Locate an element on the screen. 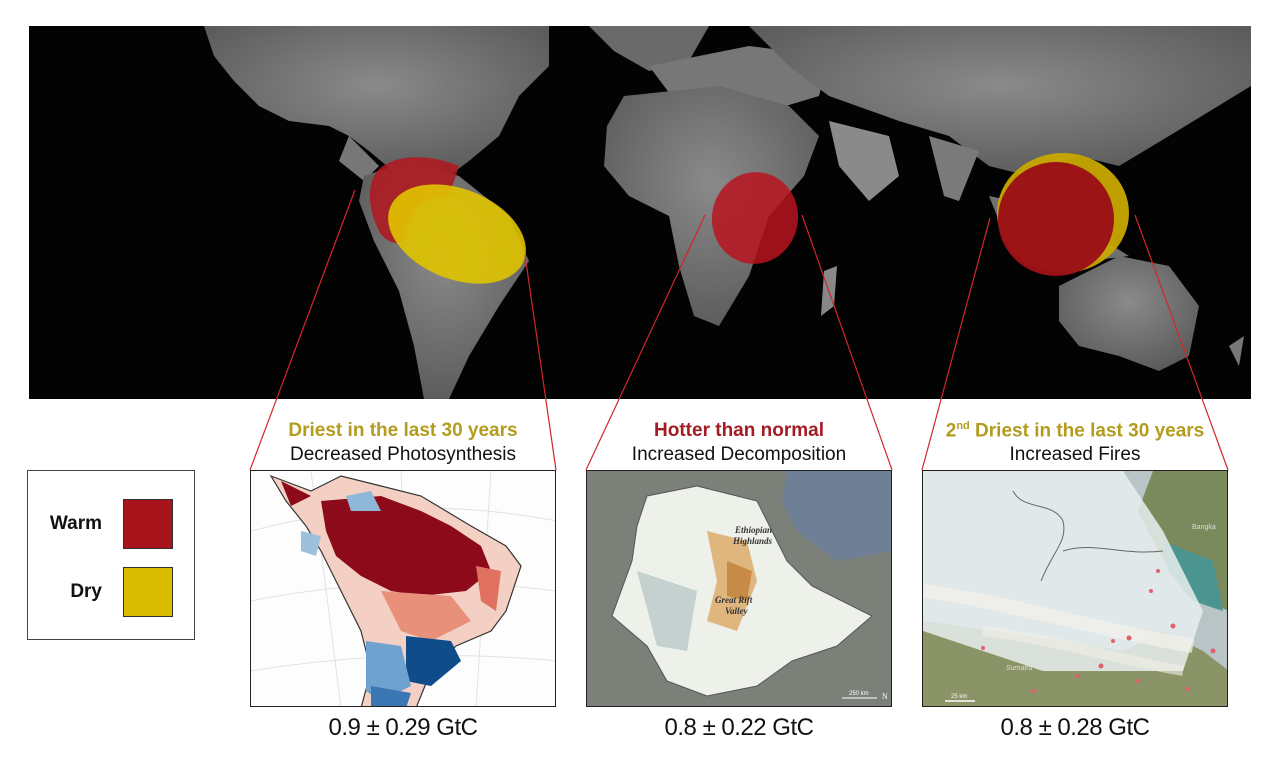 This screenshot has height=760, width=1280. panel-3-value: 0.8 ± 0.28 GtC is located at coordinates (1075, 727).